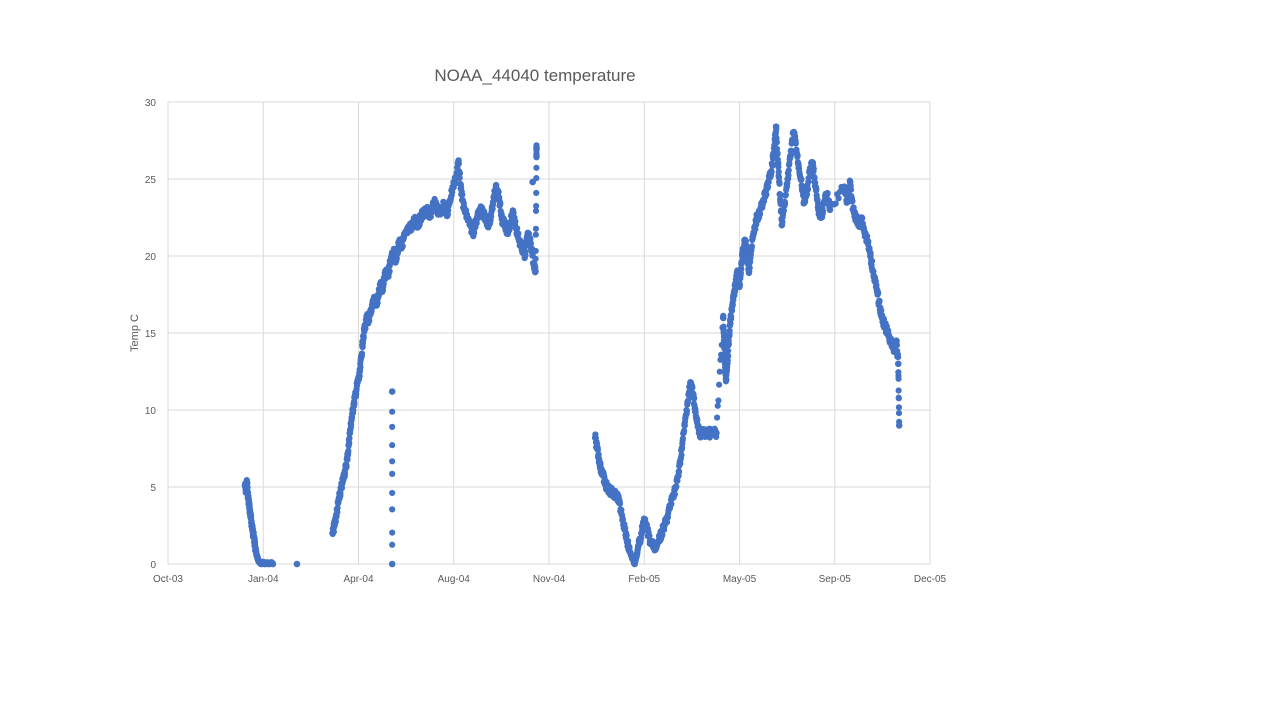 This screenshot has width=1280, height=720. What do you see at coordinates (151, 103) in the screenshot?
I see `y-tick-label: 30` at bounding box center [151, 103].